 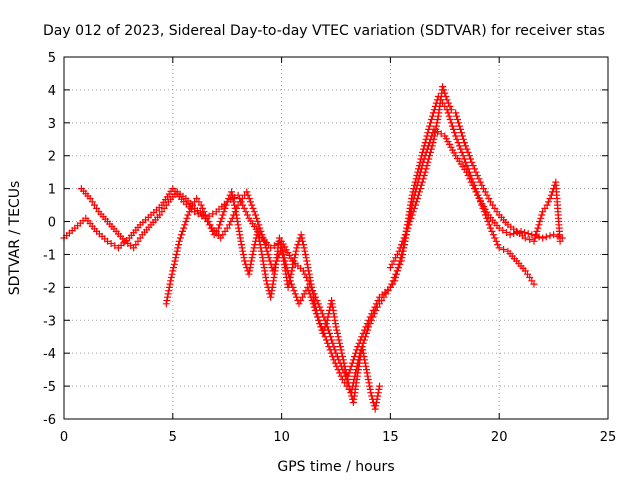 What do you see at coordinates (173, 437) in the screenshot?
I see `x-tick-label: 5` at bounding box center [173, 437].